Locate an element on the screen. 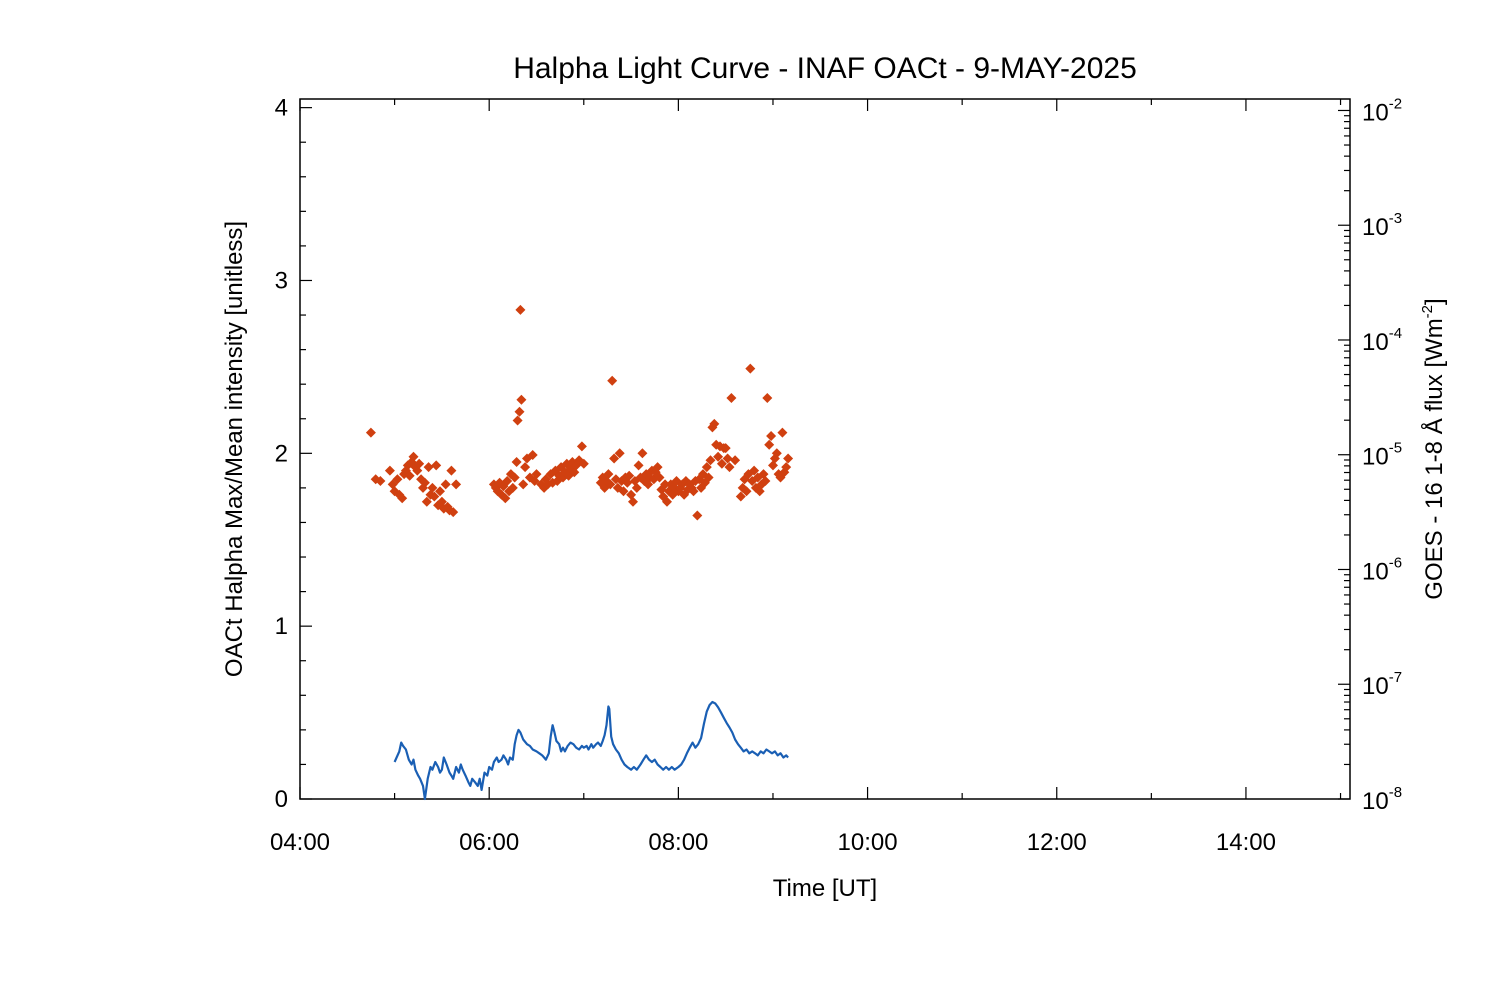 Image resolution: width=1500 pixels, height=1000 pixels. goes-flux-series is located at coordinates (591, 750).